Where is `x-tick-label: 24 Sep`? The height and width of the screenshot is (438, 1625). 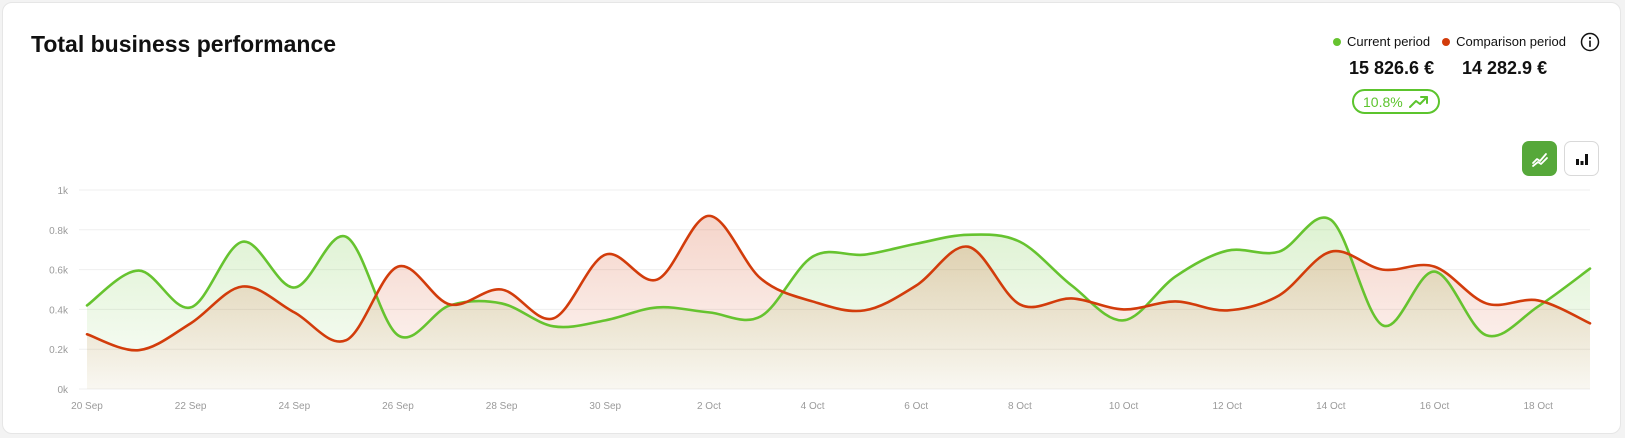
x-tick-label: 24 Sep is located at coordinates (294, 406).